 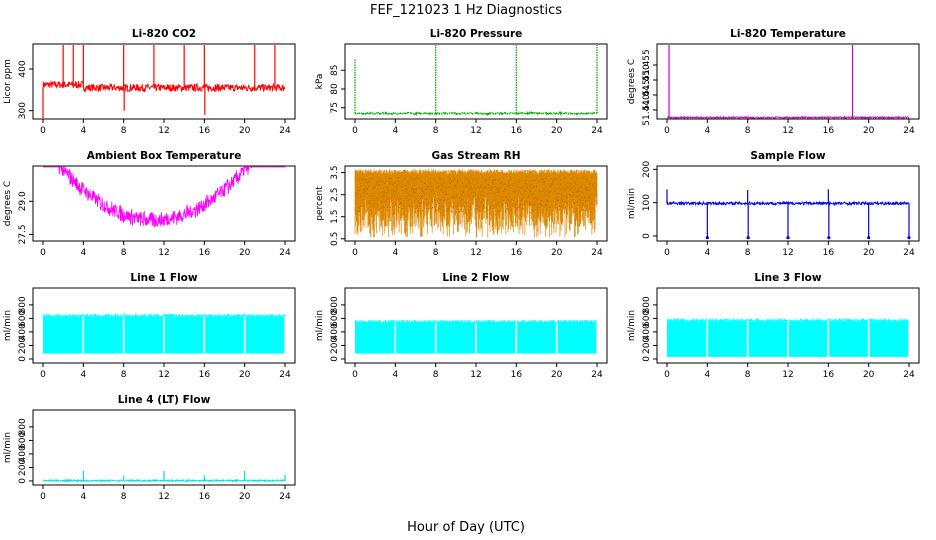 What do you see at coordinates (320, 203) in the screenshot?
I see `y-axis-label: percent` at bounding box center [320, 203].